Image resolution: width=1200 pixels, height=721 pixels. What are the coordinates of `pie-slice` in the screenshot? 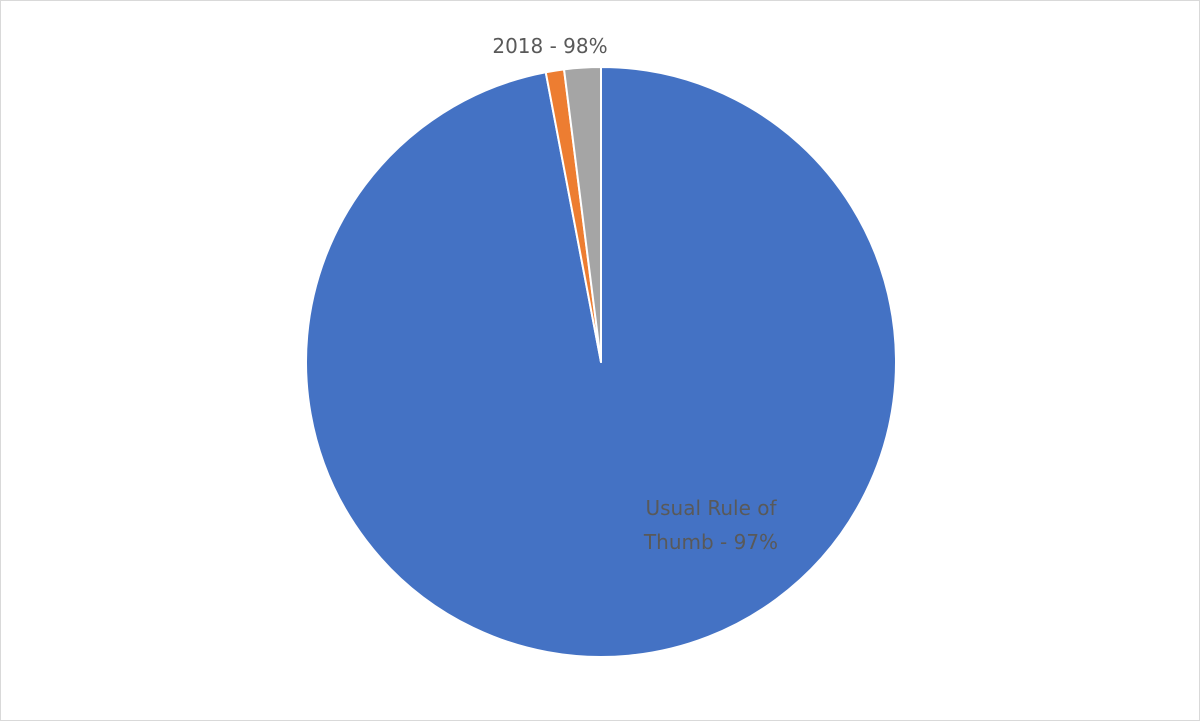 It's located at (582, 214).